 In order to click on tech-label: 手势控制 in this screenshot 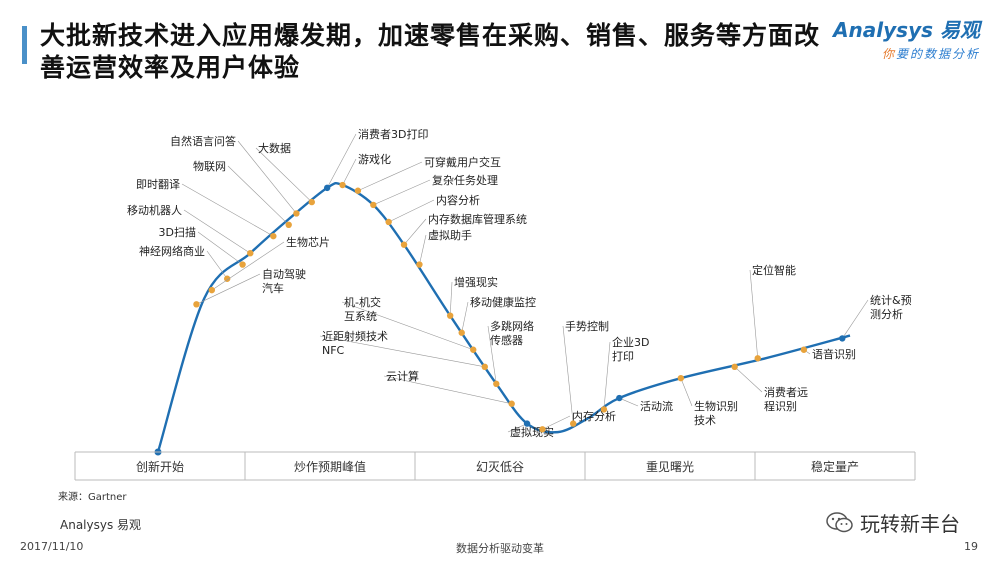, I will do `click(587, 326)`.